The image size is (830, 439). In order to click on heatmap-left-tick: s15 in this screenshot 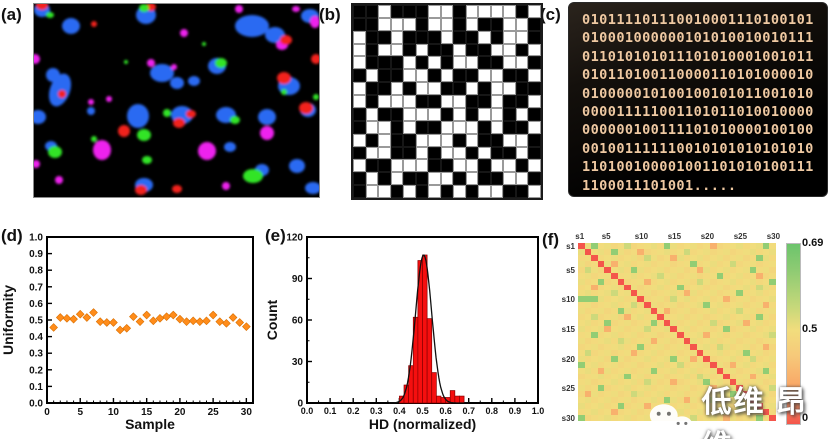, I will do `click(568, 330)`.